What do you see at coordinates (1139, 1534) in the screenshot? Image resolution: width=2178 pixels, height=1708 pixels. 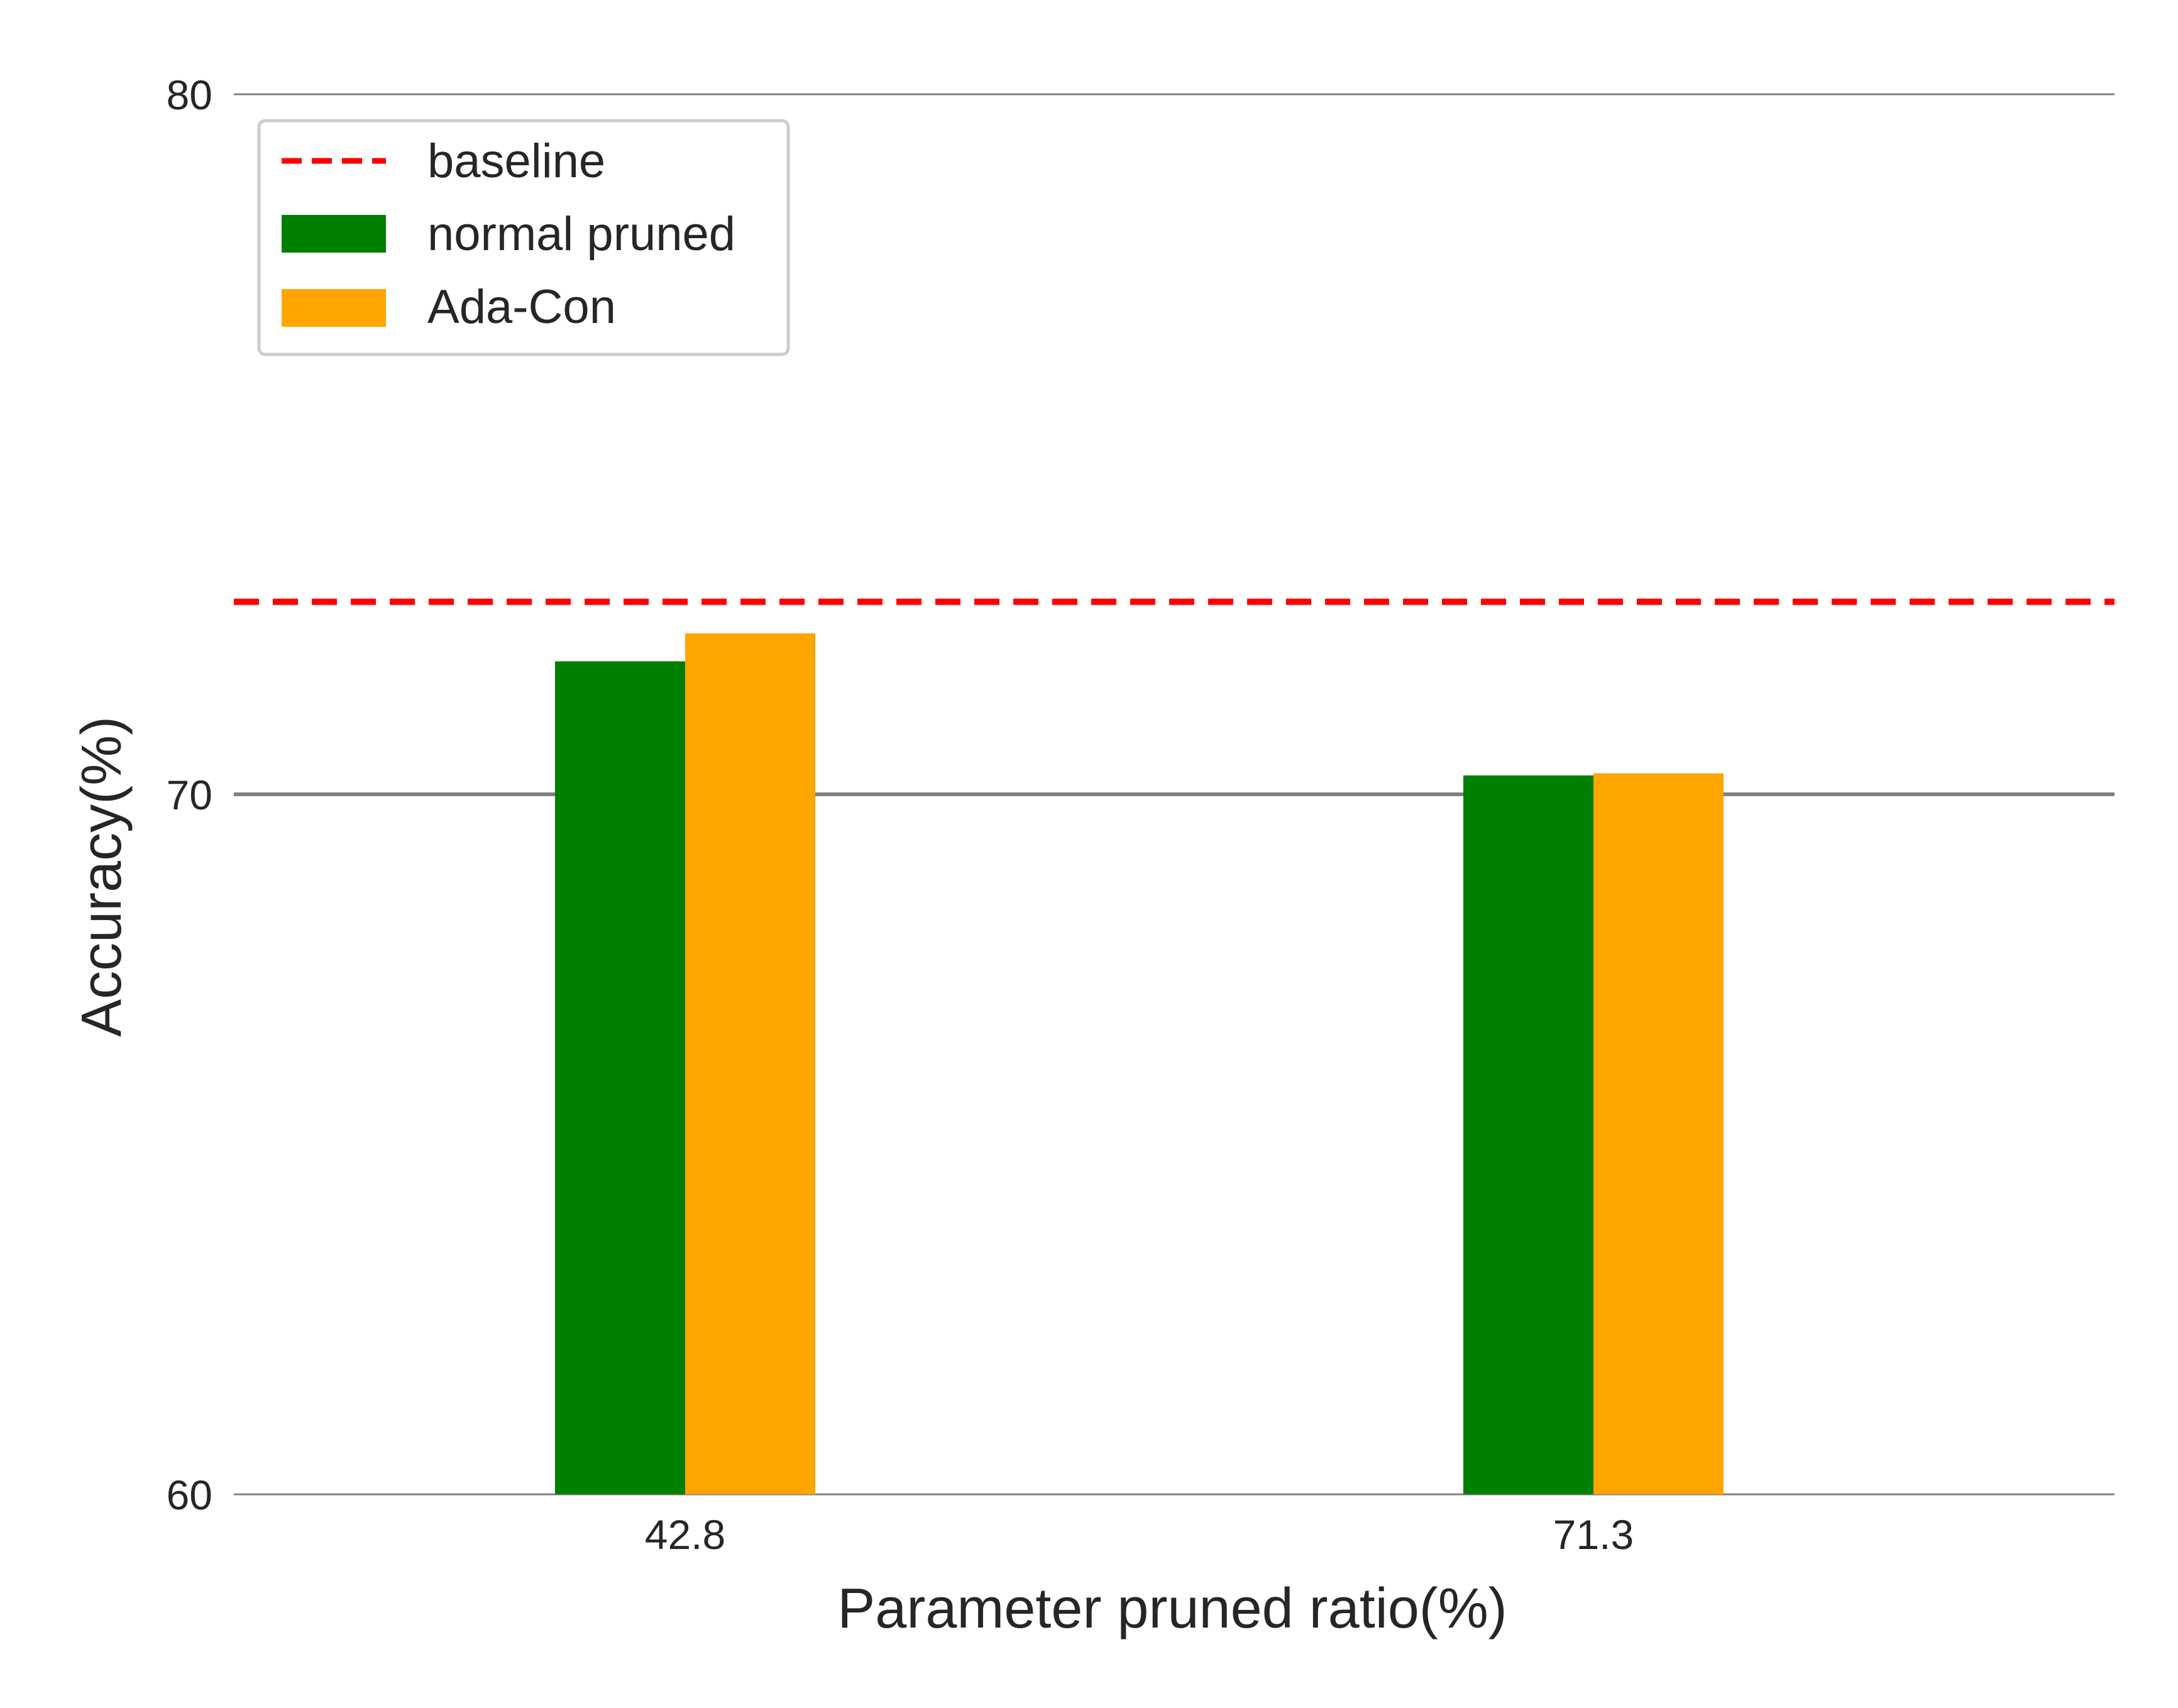 I see `x-tick-labels: 42.8 71.3` at bounding box center [1139, 1534].